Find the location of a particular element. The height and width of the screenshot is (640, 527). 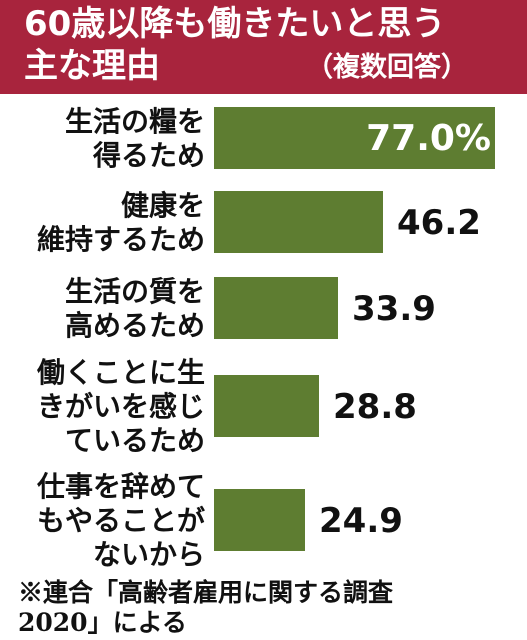

category-label-5-line-1: 仕事を辞めて is located at coordinates (120, 486).